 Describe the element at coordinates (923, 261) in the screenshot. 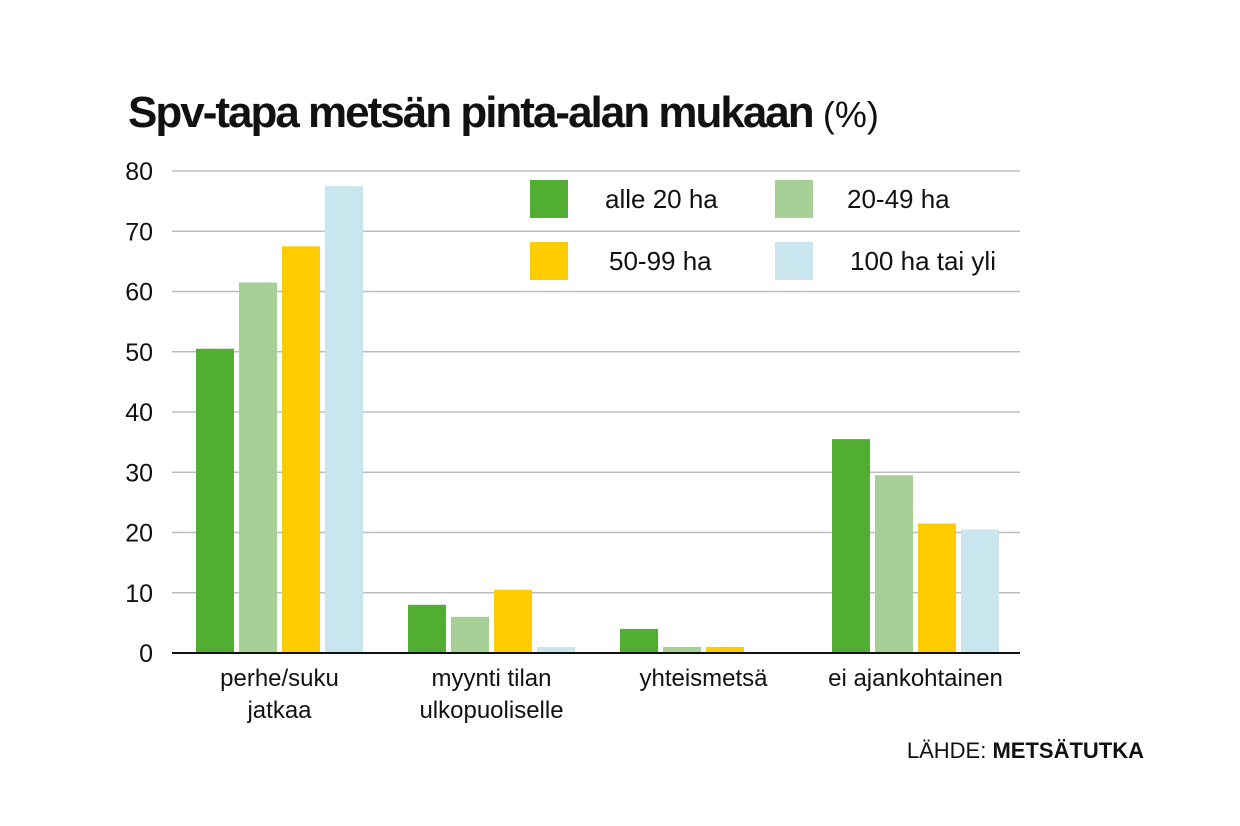

I see `legend-label: 100 ha tai yli` at that location.